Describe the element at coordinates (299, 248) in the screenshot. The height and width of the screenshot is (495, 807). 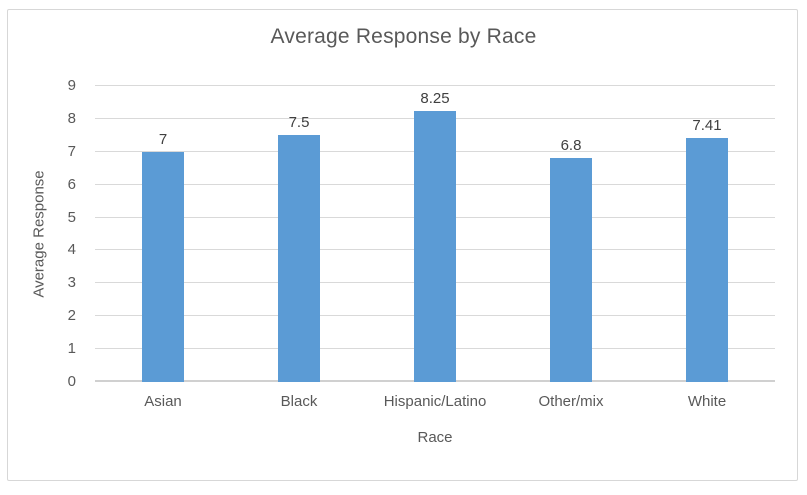
I see `bar-black: 7.5` at that location.